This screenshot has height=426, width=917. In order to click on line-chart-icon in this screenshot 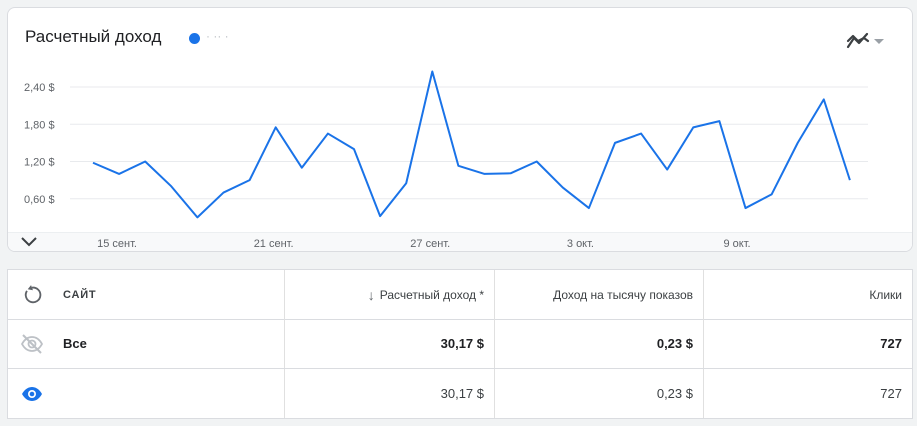, I will do `click(858, 40)`.